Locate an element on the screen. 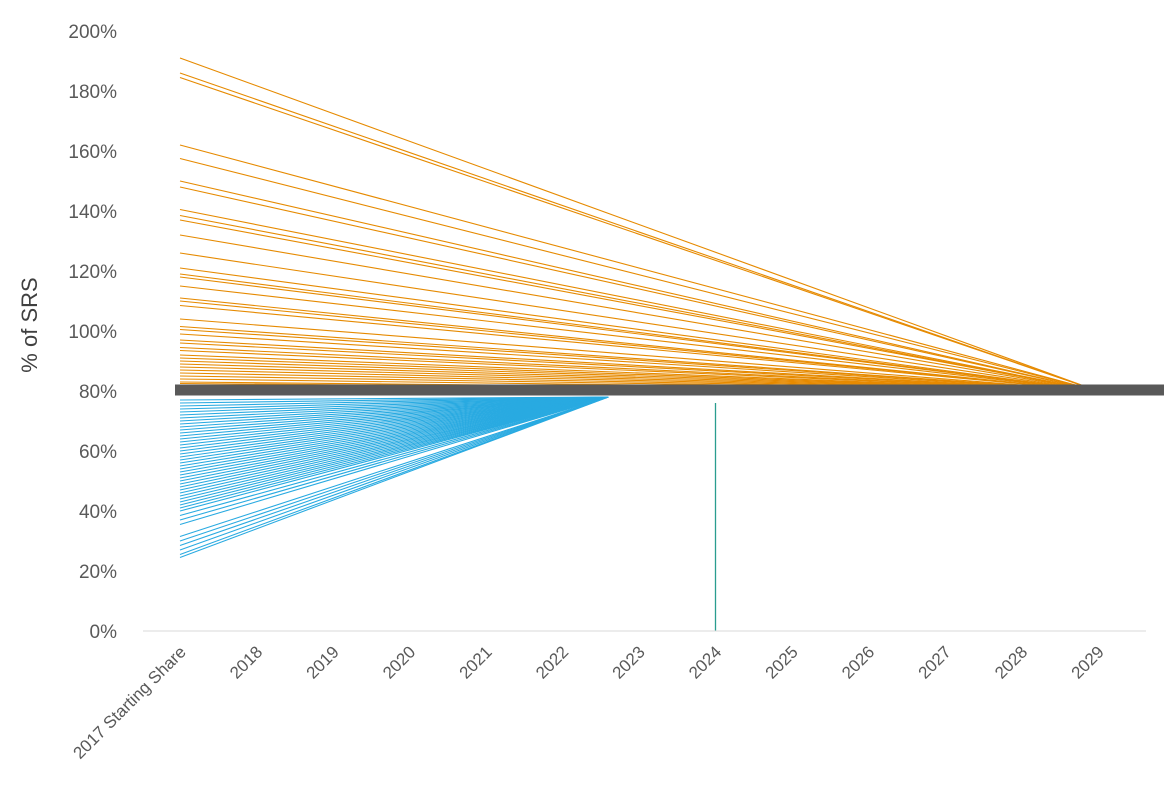  x-tick-label: 2017 Starting Share is located at coordinates (129, 702).